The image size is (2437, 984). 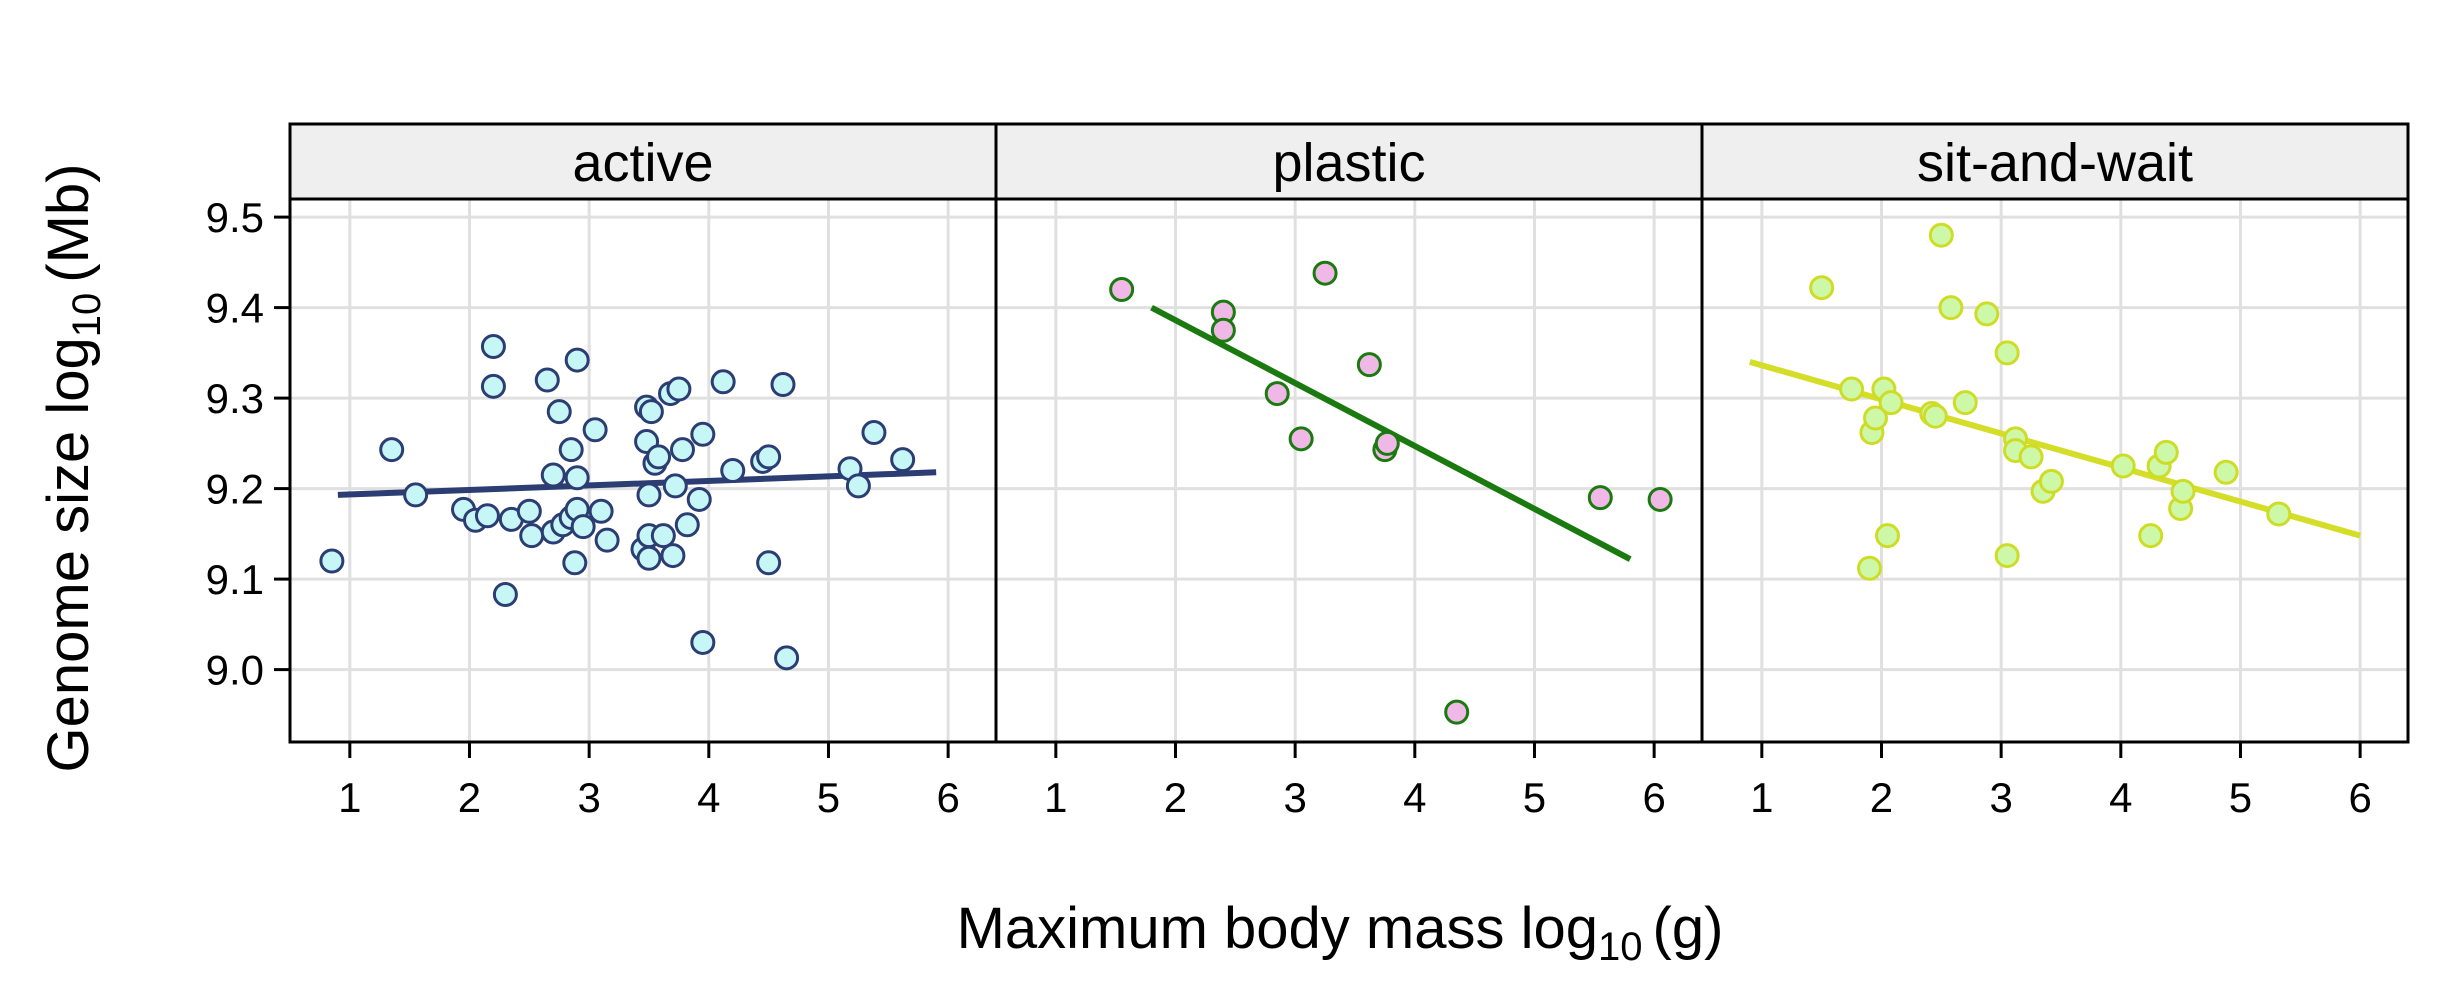 What do you see at coordinates (235, 398) in the screenshot?
I see `y-tick-label: 9.3` at bounding box center [235, 398].